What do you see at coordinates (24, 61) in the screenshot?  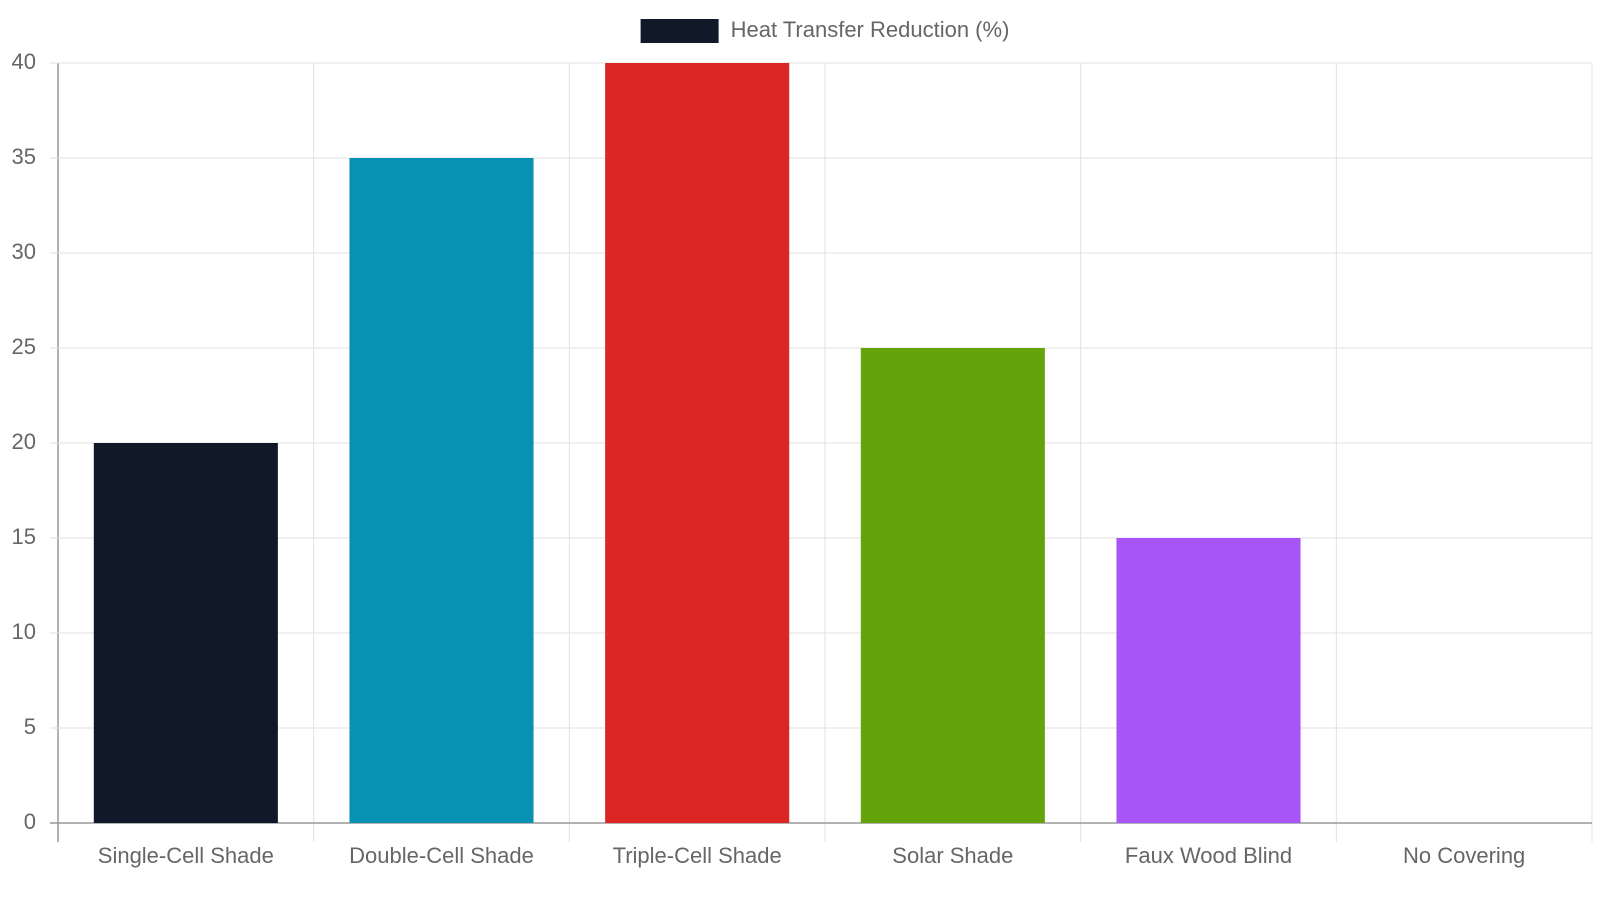 I see `y-tick-label: 40` at bounding box center [24, 61].